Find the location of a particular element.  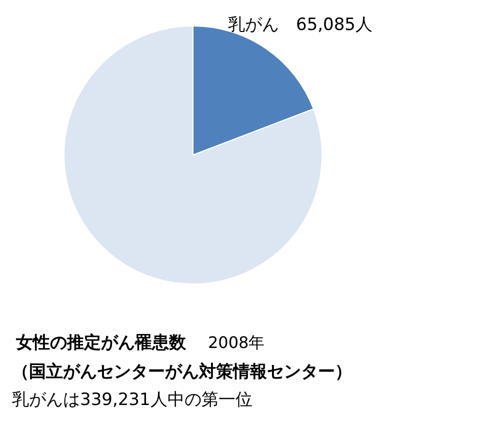

text: 2008年 is located at coordinates (236, 342).